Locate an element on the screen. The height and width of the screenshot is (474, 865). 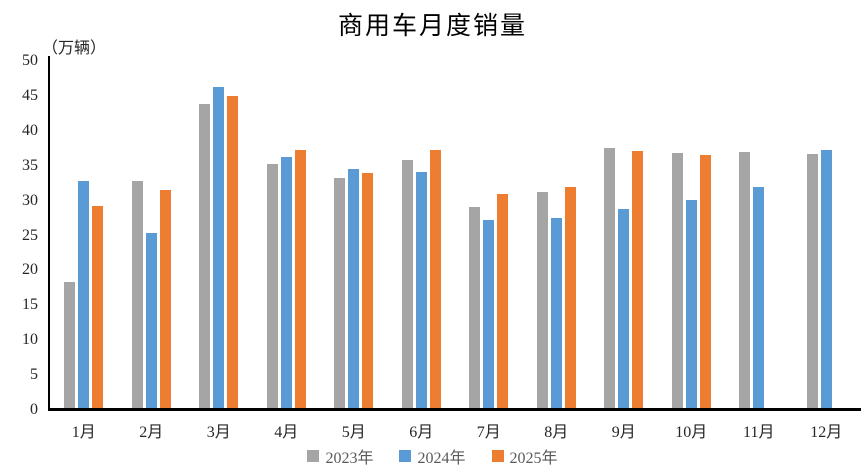
bar-2024年-8月 is located at coordinates (556, 313).